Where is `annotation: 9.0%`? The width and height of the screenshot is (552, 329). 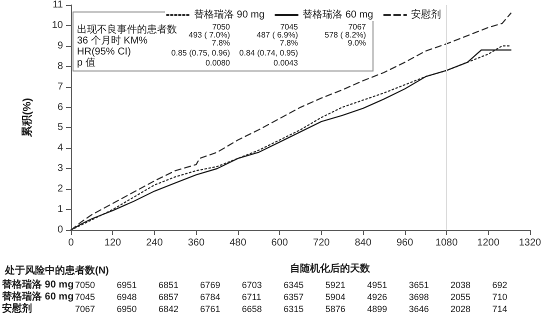
annotation: 9.0% is located at coordinates (357, 43).